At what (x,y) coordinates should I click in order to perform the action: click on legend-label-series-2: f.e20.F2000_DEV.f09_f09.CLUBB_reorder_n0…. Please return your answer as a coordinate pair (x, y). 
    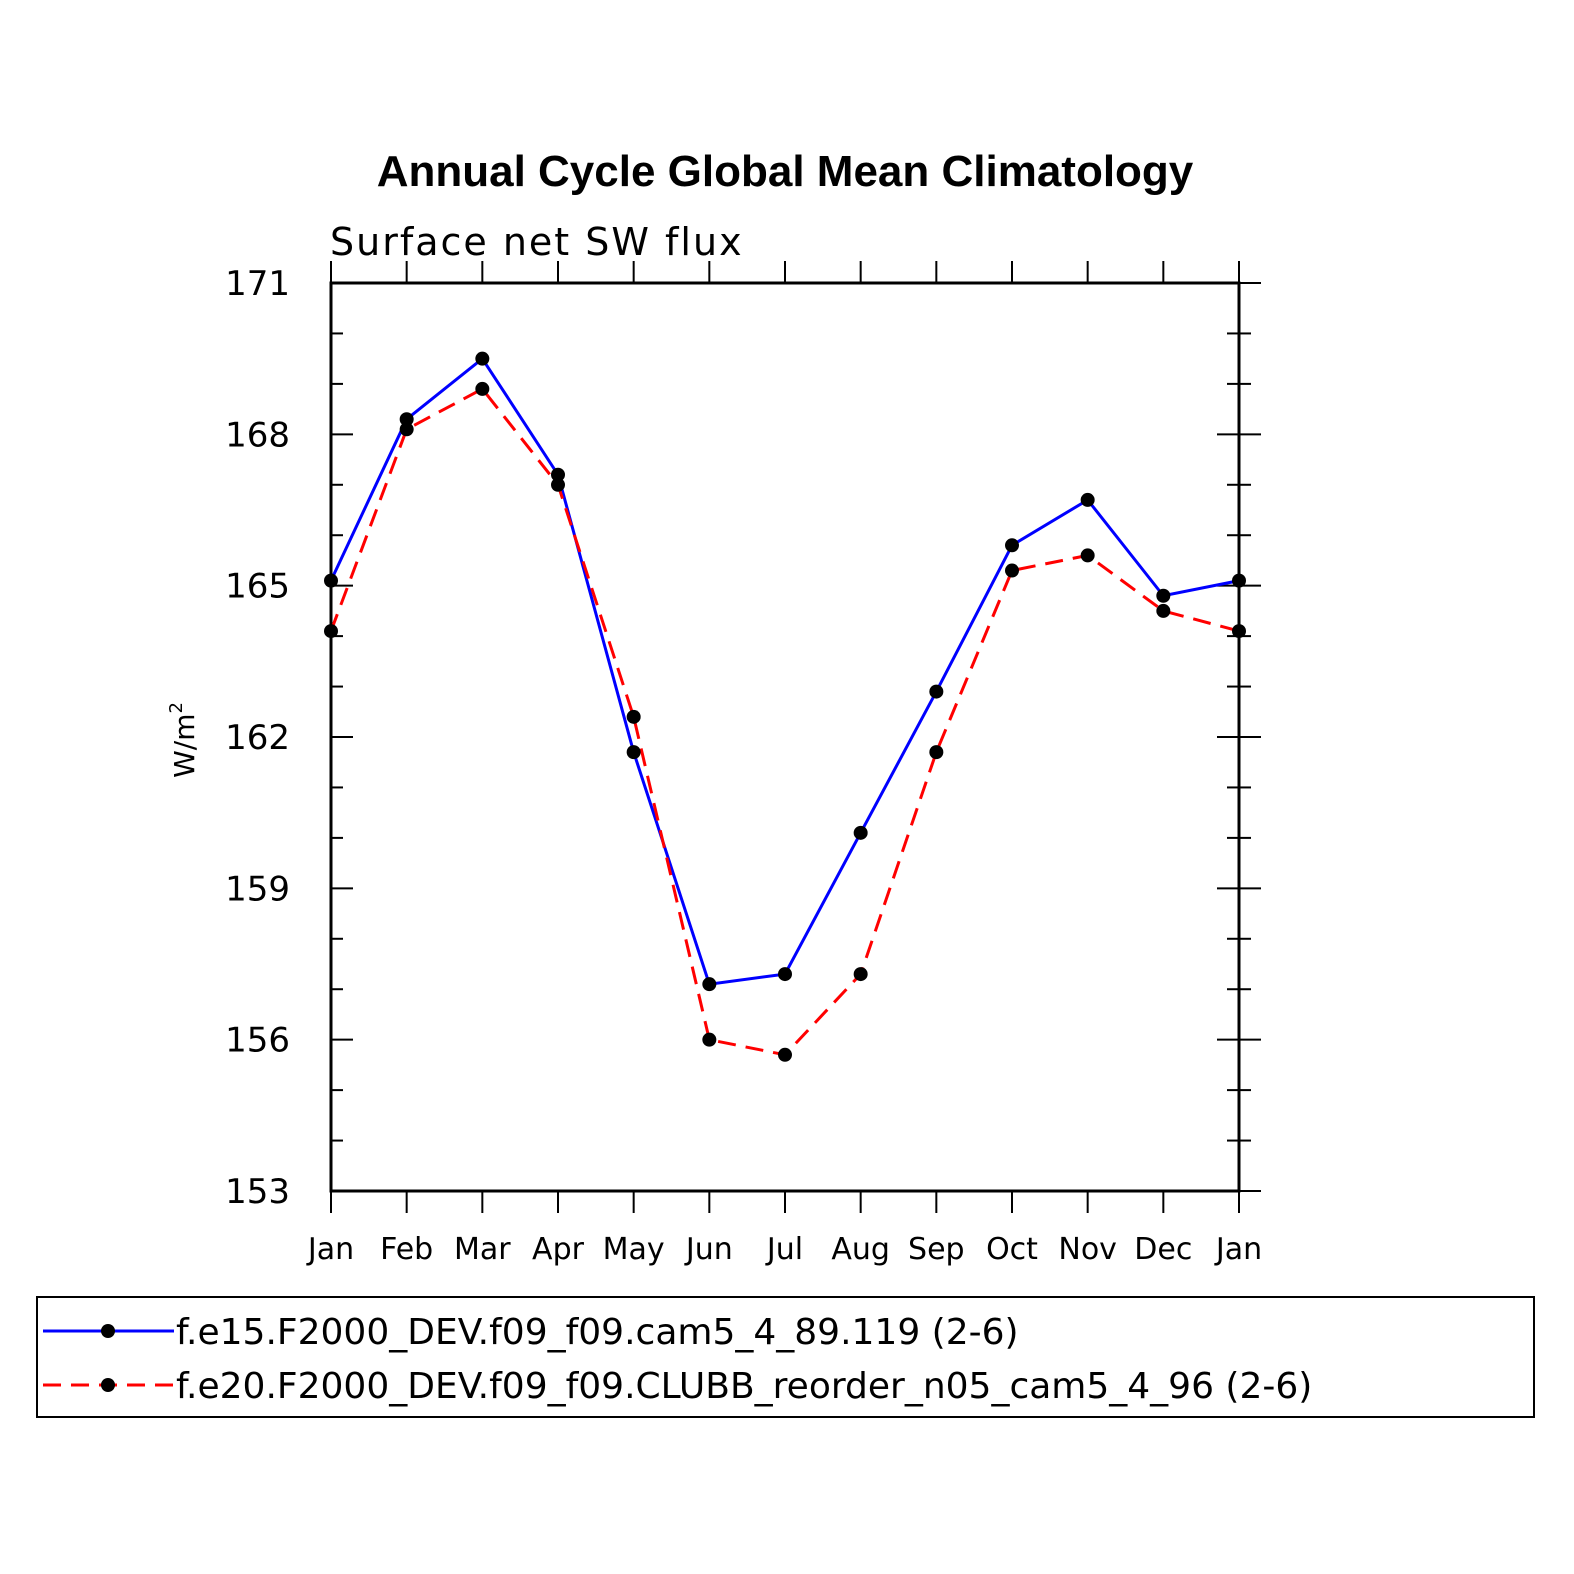
    Looking at the image, I should click on (744, 1386).